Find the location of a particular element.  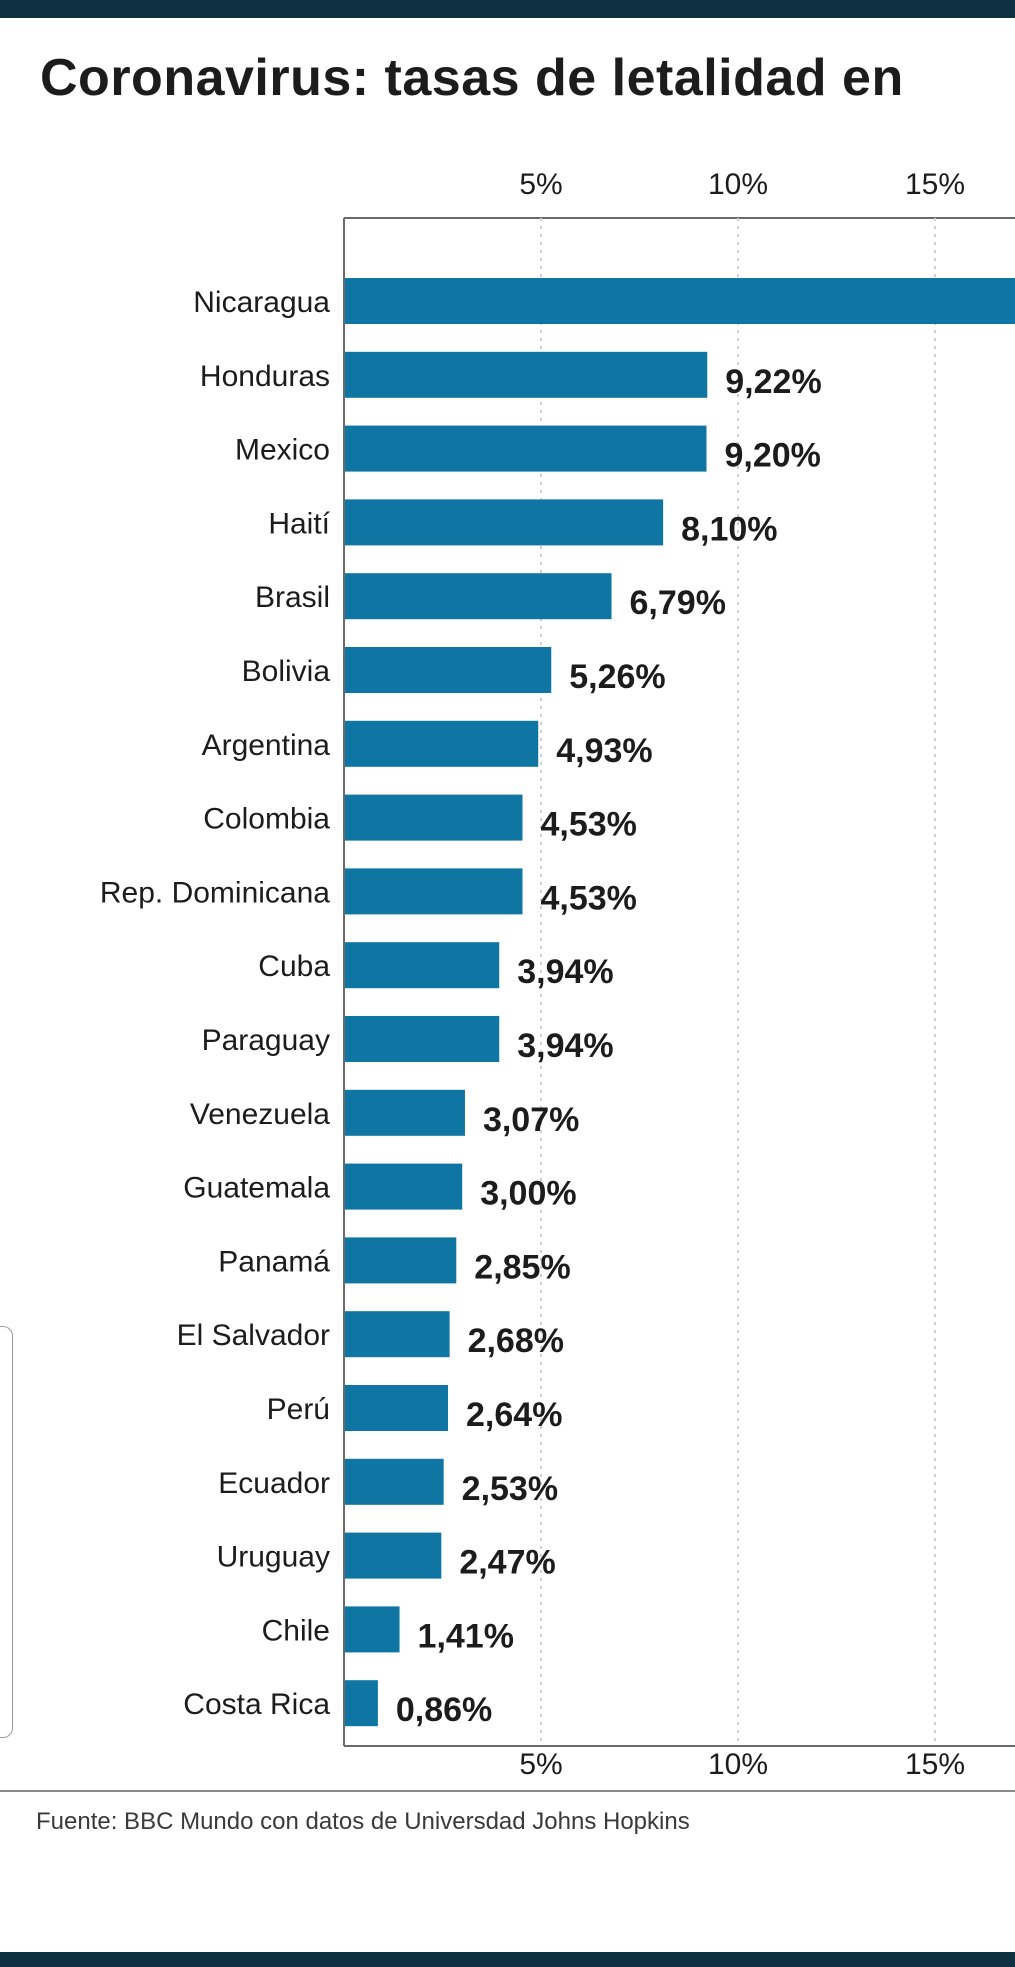

top-bar is located at coordinates (507, 9).